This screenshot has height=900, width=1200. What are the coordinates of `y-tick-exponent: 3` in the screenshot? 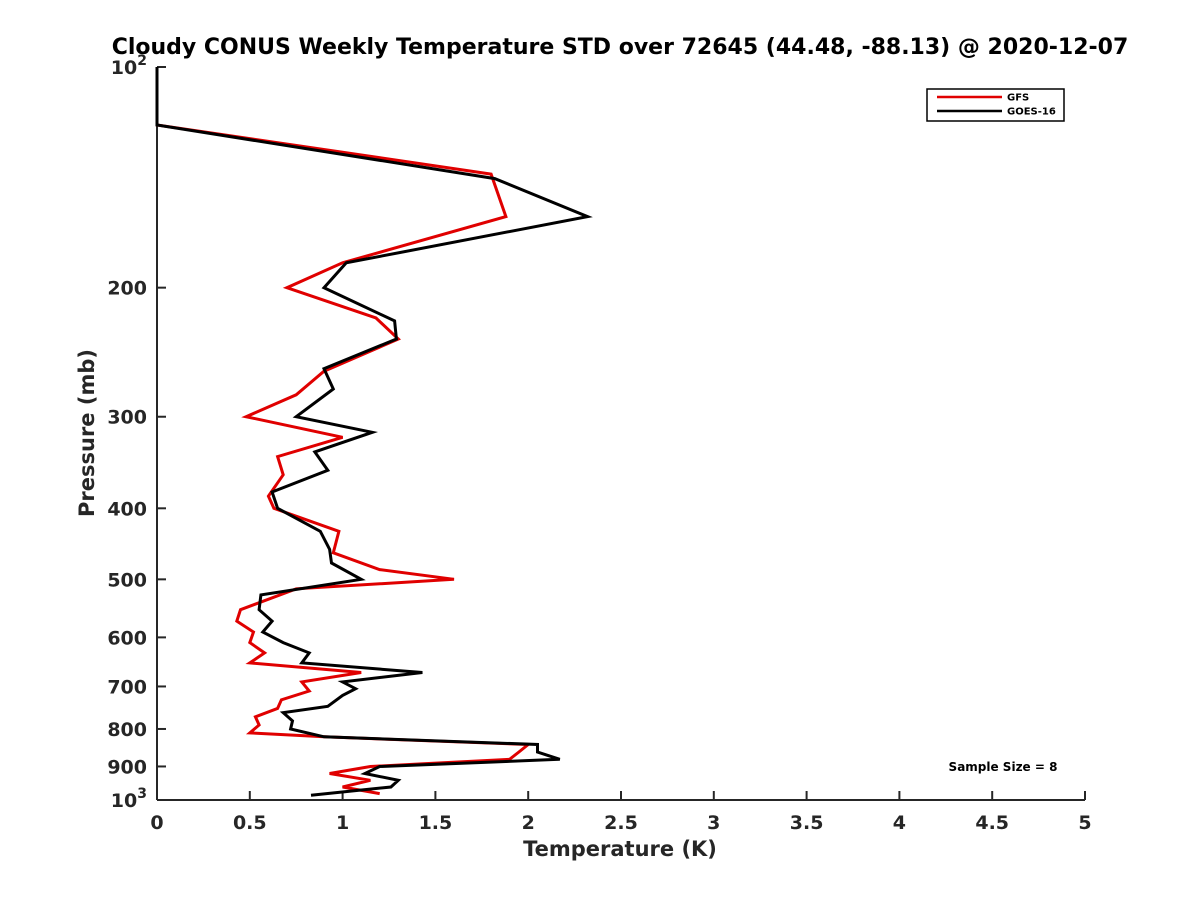 It's located at (142, 794).